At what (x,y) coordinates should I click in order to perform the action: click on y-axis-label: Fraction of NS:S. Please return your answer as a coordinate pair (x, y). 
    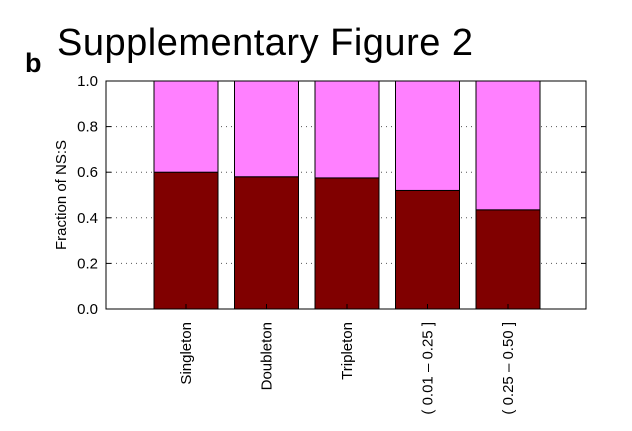
    Looking at the image, I should click on (61, 195).